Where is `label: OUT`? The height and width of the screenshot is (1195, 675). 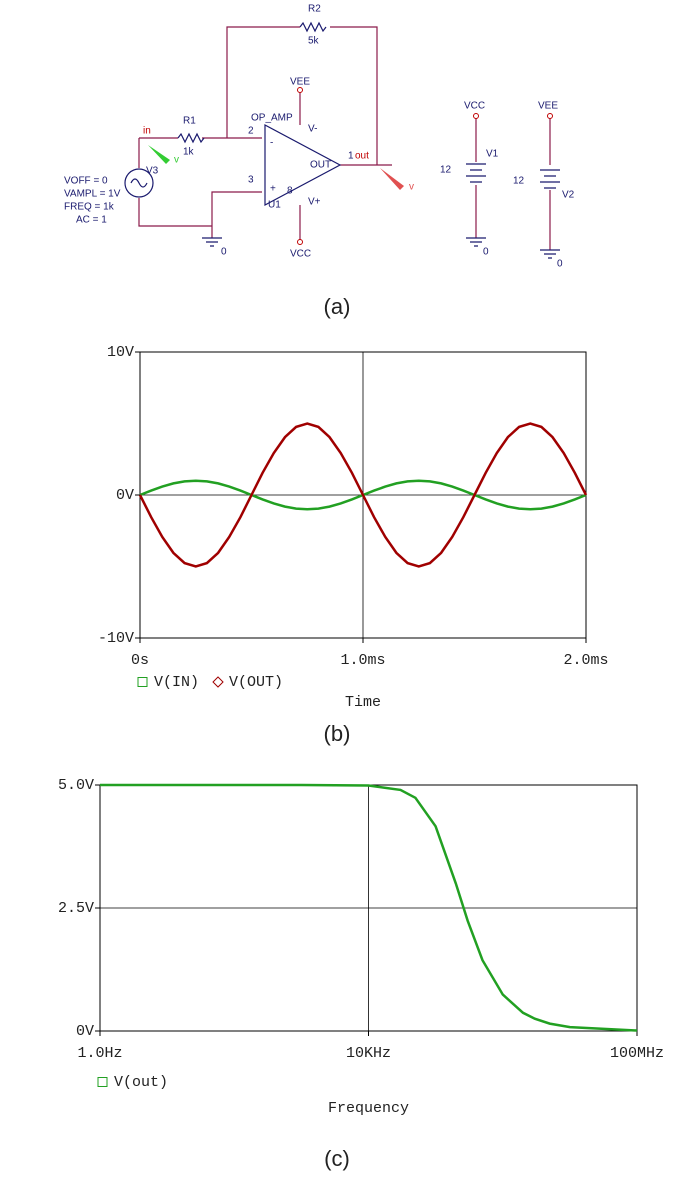 label: OUT is located at coordinates (320, 165).